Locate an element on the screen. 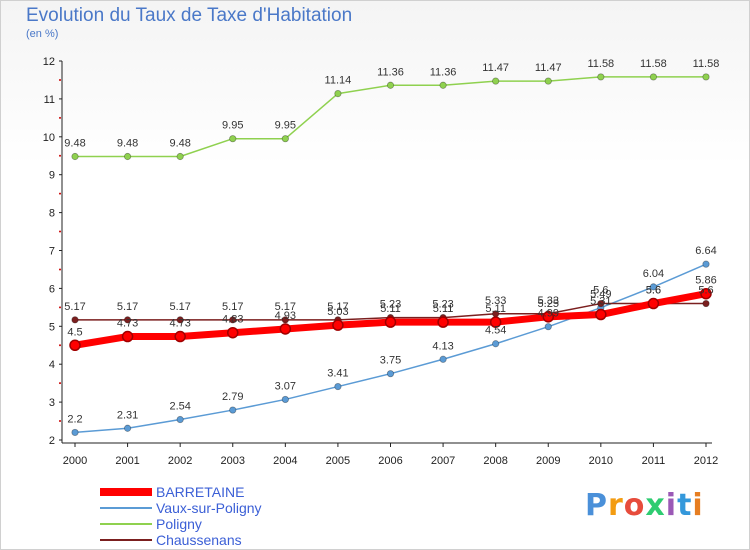  data-label: 5.23 is located at coordinates (442, 305).